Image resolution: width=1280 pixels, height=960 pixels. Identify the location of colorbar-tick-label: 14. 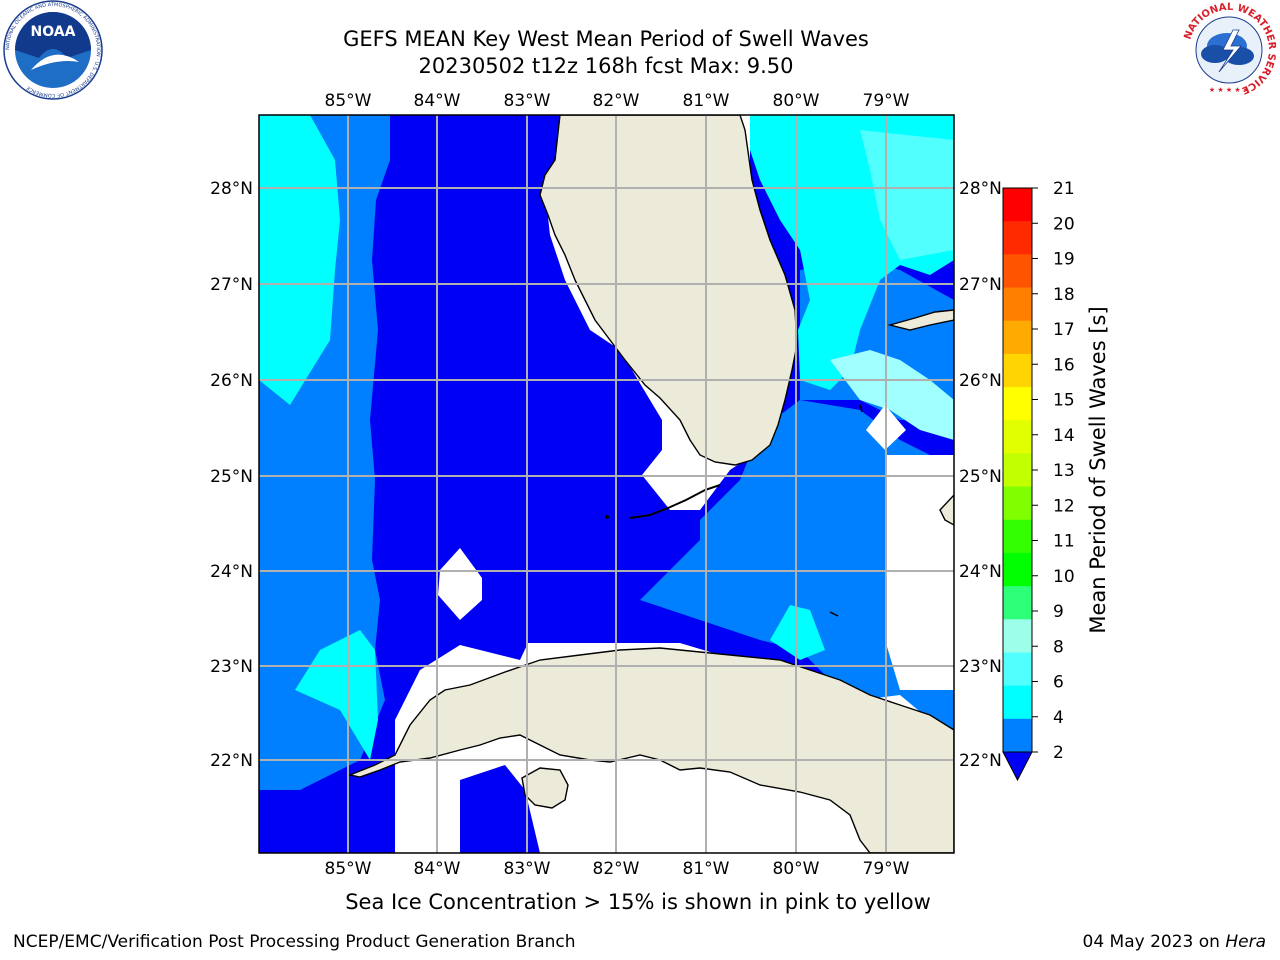
(1064, 436).